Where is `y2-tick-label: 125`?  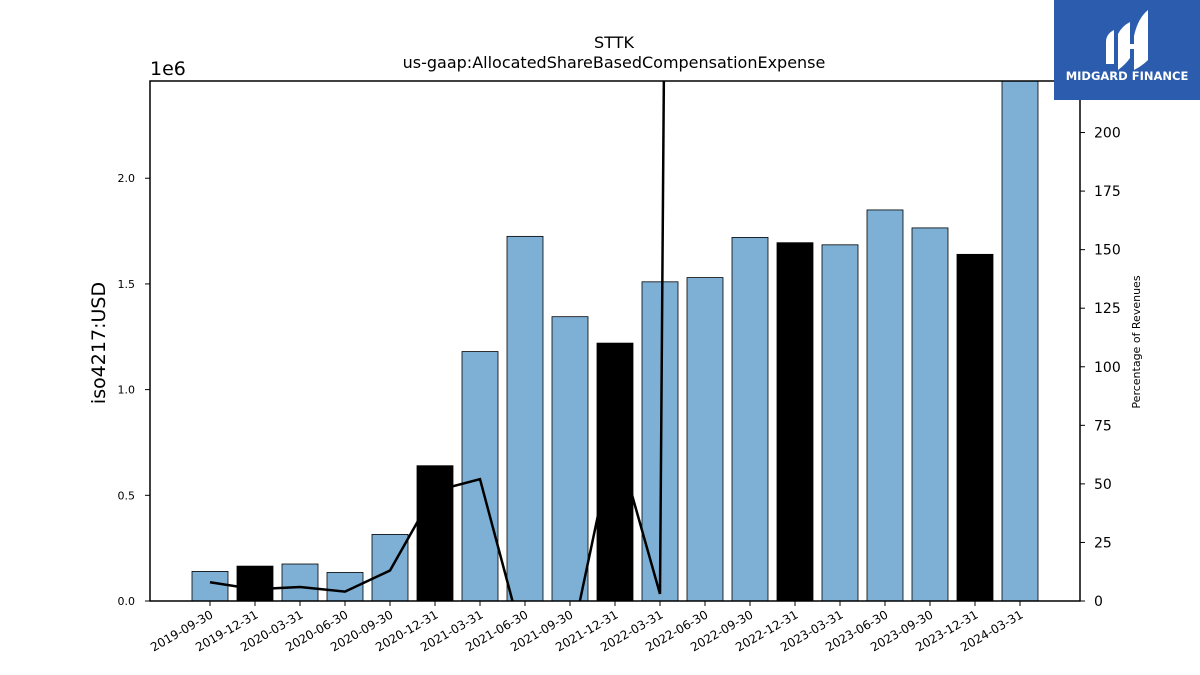
y2-tick-label: 125 is located at coordinates (1107, 309).